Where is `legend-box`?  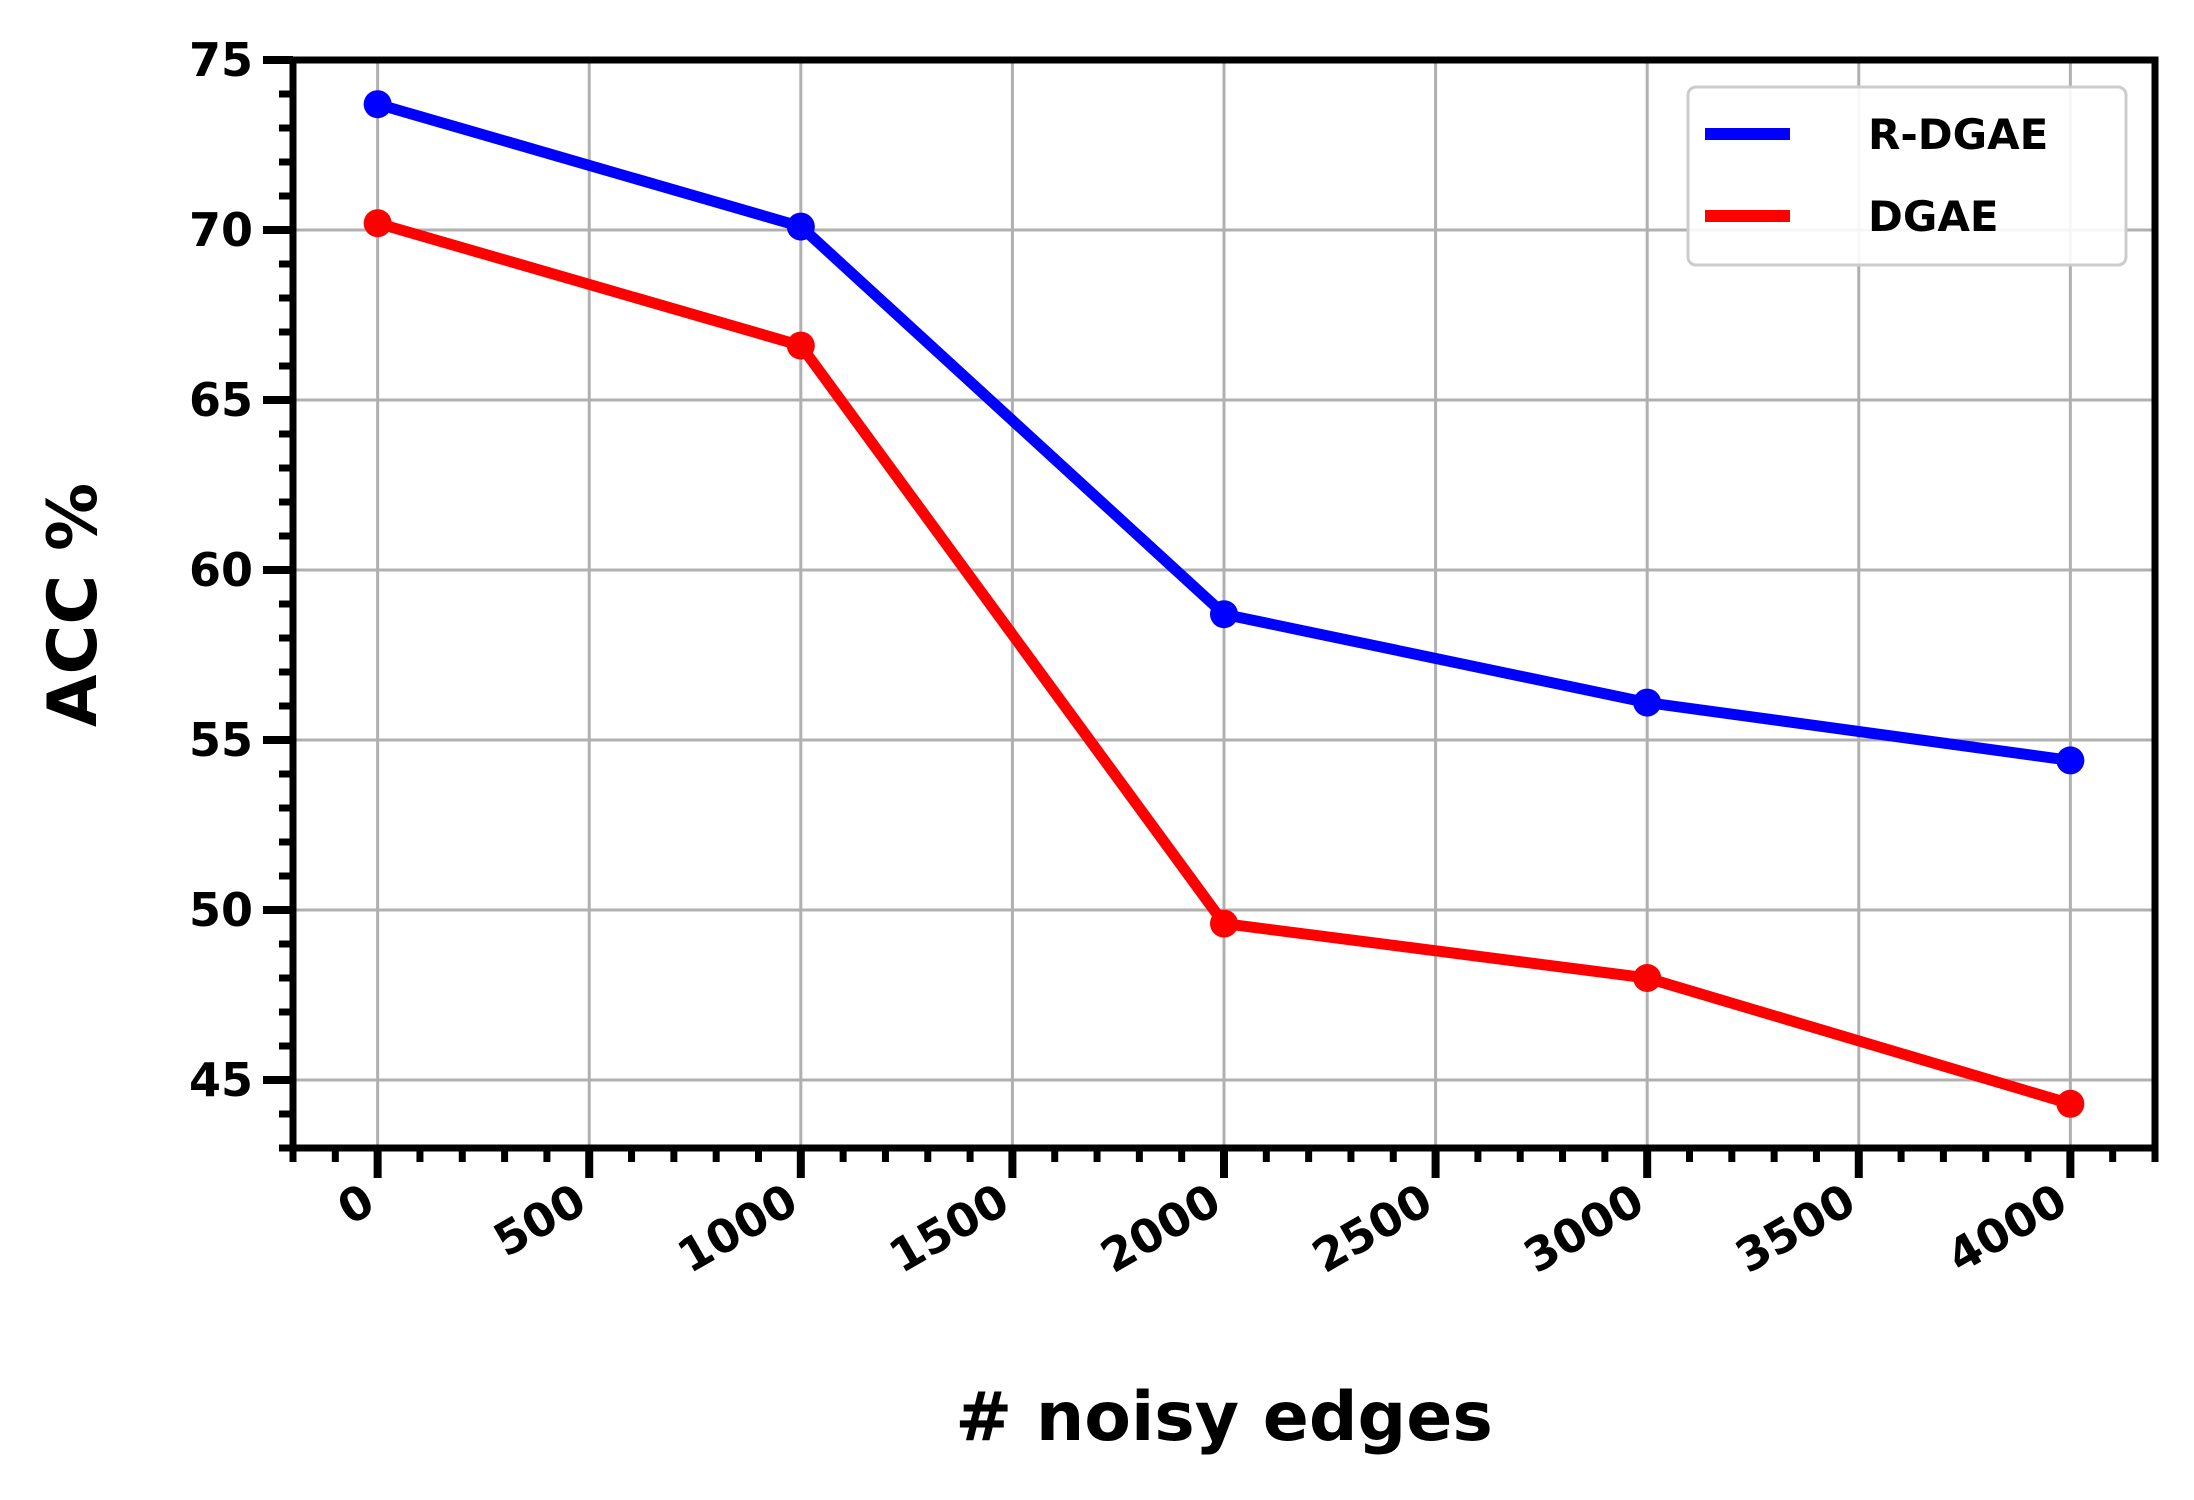 legend-box is located at coordinates (1907, 176).